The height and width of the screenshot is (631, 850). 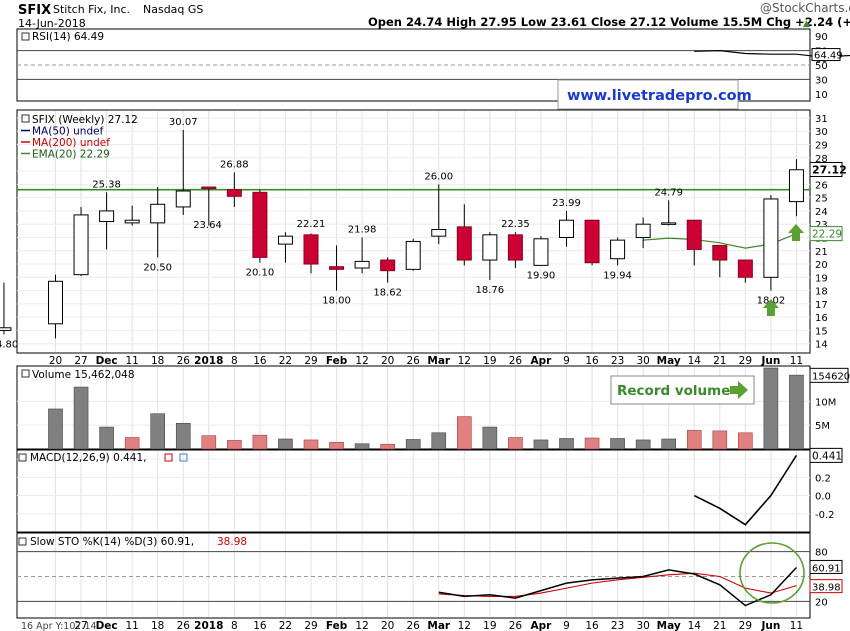 What do you see at coordinates (208, 625) in the screenshot?
I see `bottom-date-tick-label: 2018` at bounding box center [208, 625].